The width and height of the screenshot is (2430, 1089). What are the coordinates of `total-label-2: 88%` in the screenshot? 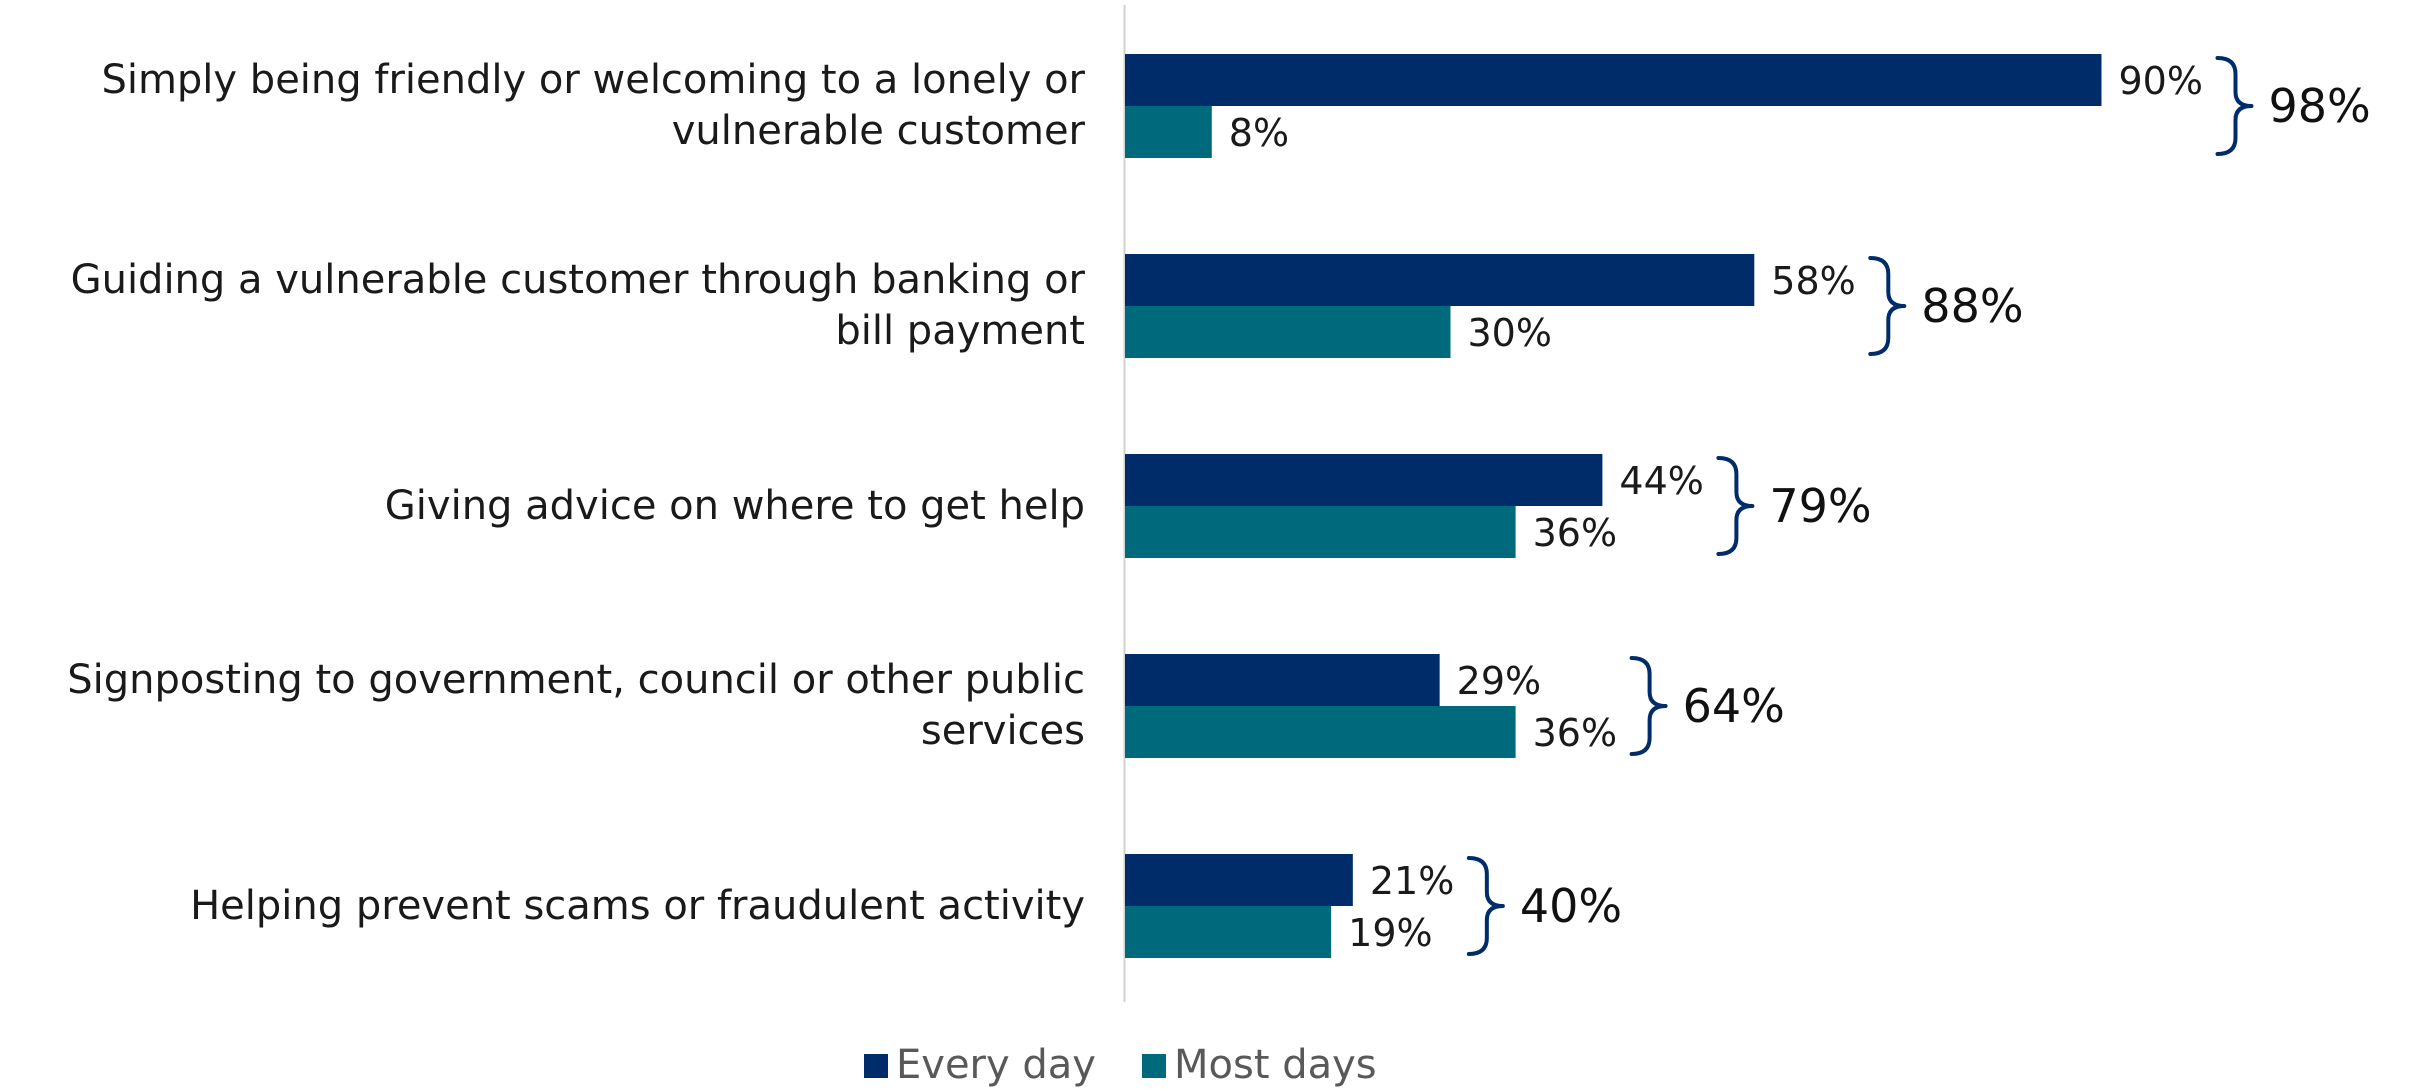 It's located at (1972, 306).